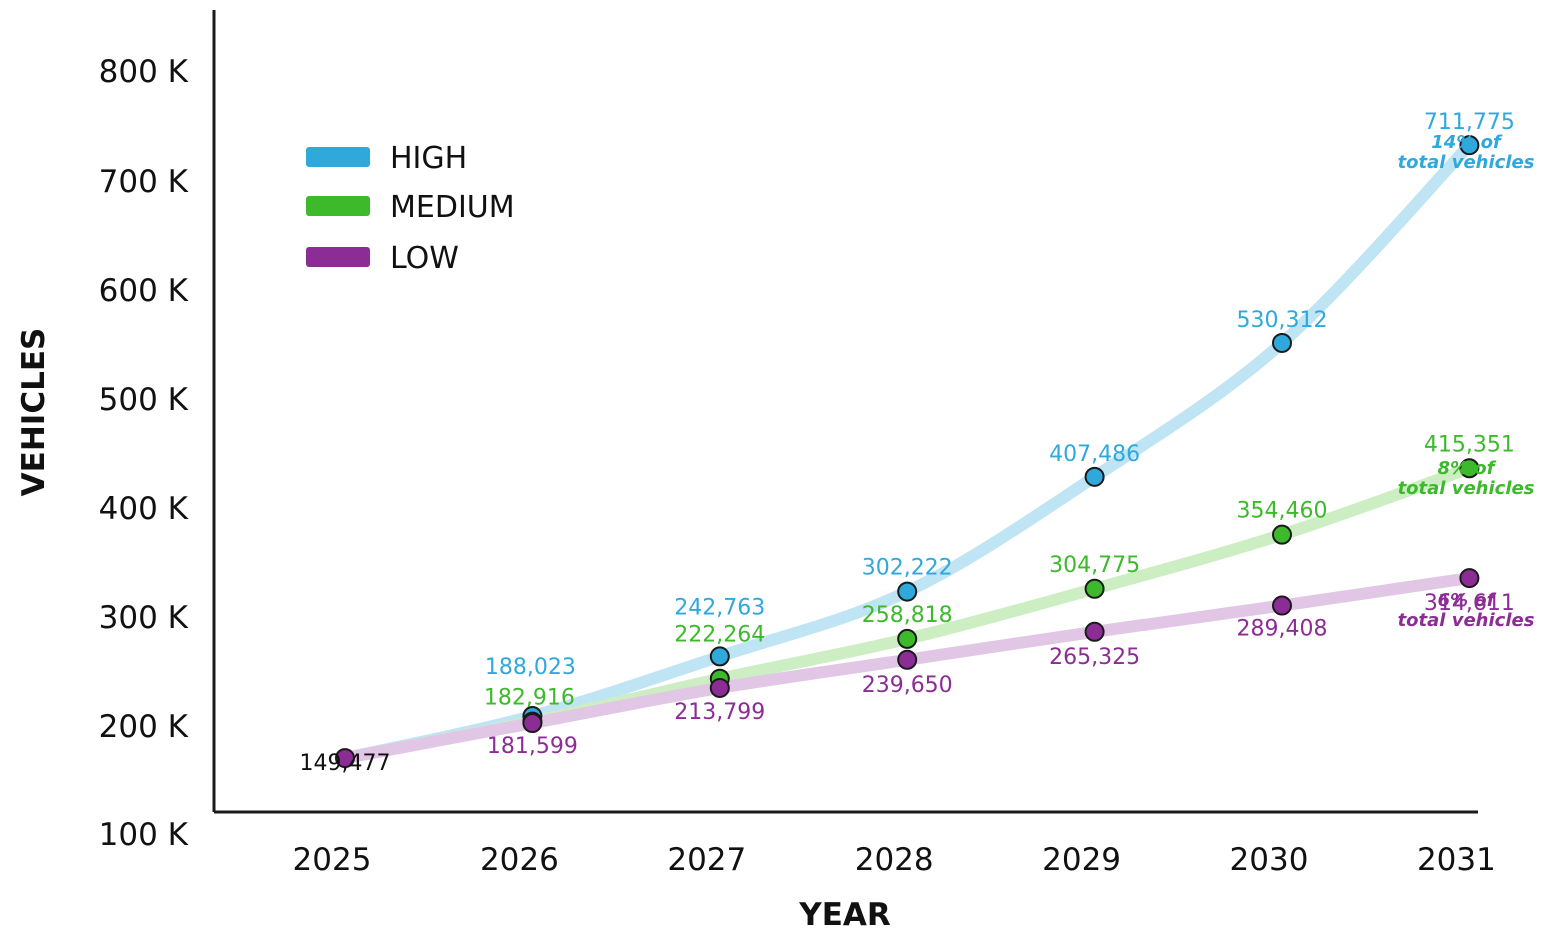 This screenshot has width=1542, height=930. What do you see at coordinates (144, 72) in the screenshot?
I see `y-tick-label: 800 K` at bounding box center [144, 72].